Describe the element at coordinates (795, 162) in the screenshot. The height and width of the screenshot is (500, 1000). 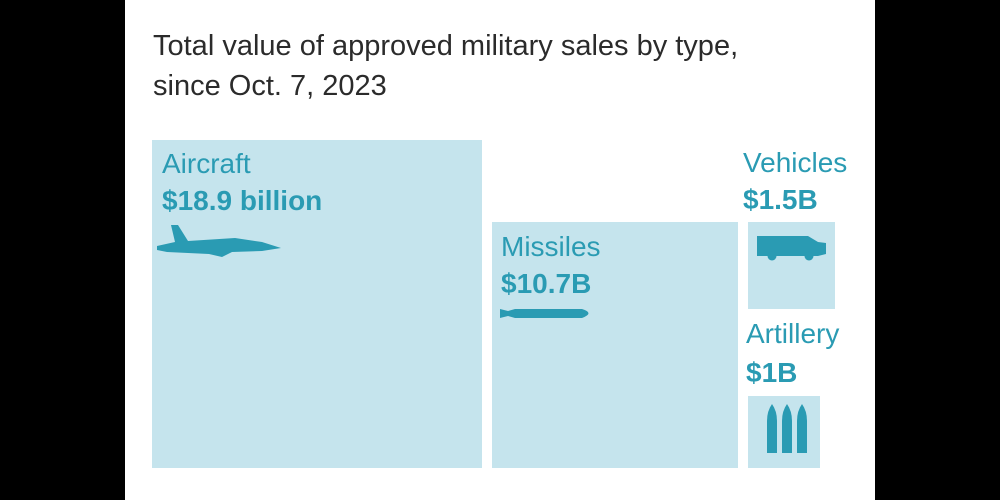
I see `label-vehicles: Vehicles` at that location.